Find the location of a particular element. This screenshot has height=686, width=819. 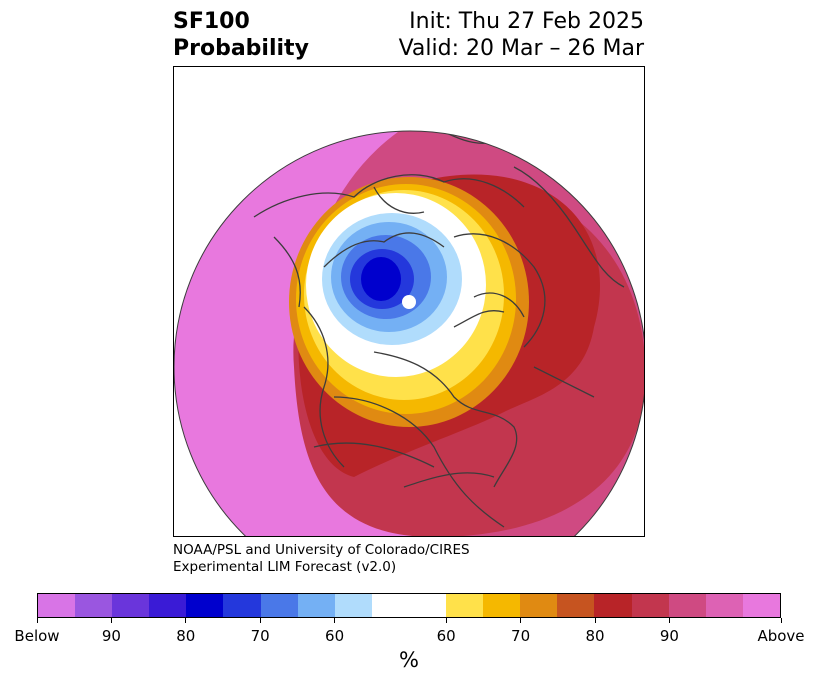

colorbar-unit: % is located at coordinates (409, 660).